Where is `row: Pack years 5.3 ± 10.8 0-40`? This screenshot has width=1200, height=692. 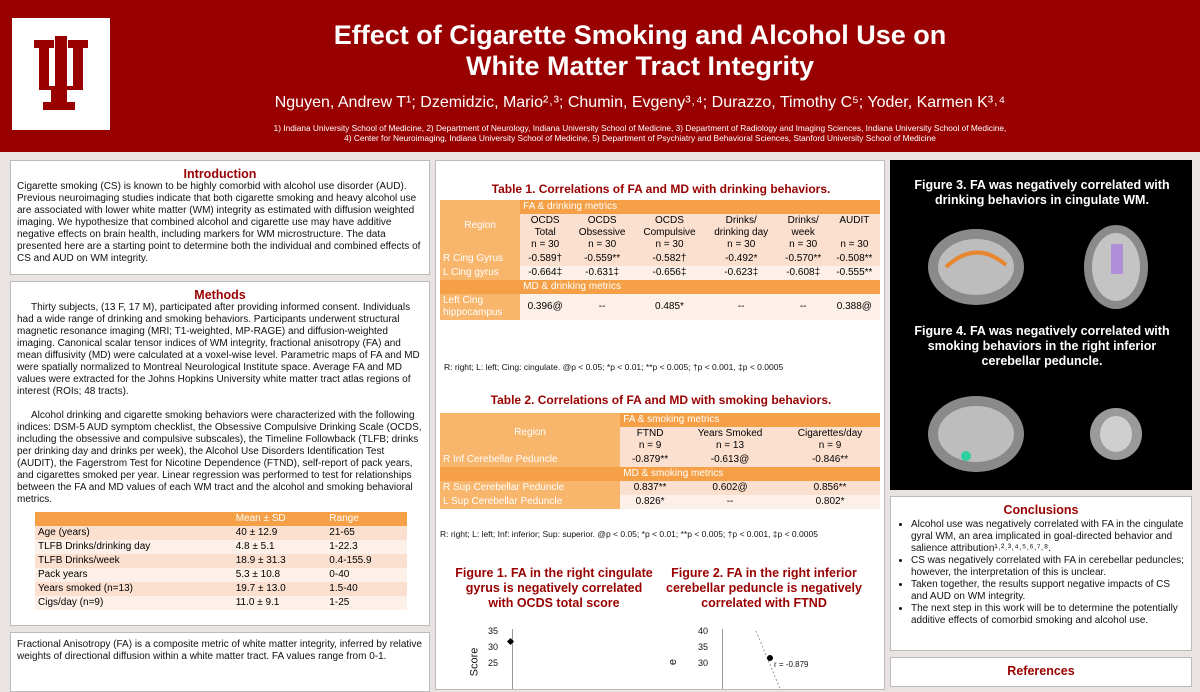
row: Pack years 5.3 ± 10.8 0-40 is located at coordinates (221, 575).